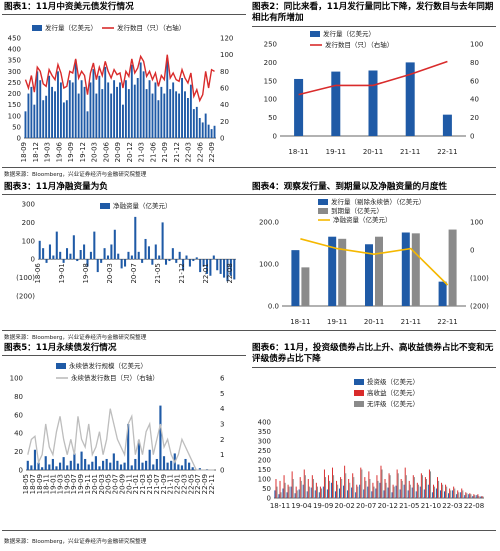 This screenshot has width=500, height=551. I want to click on y2-tick-label: 100, so click(226, 55).